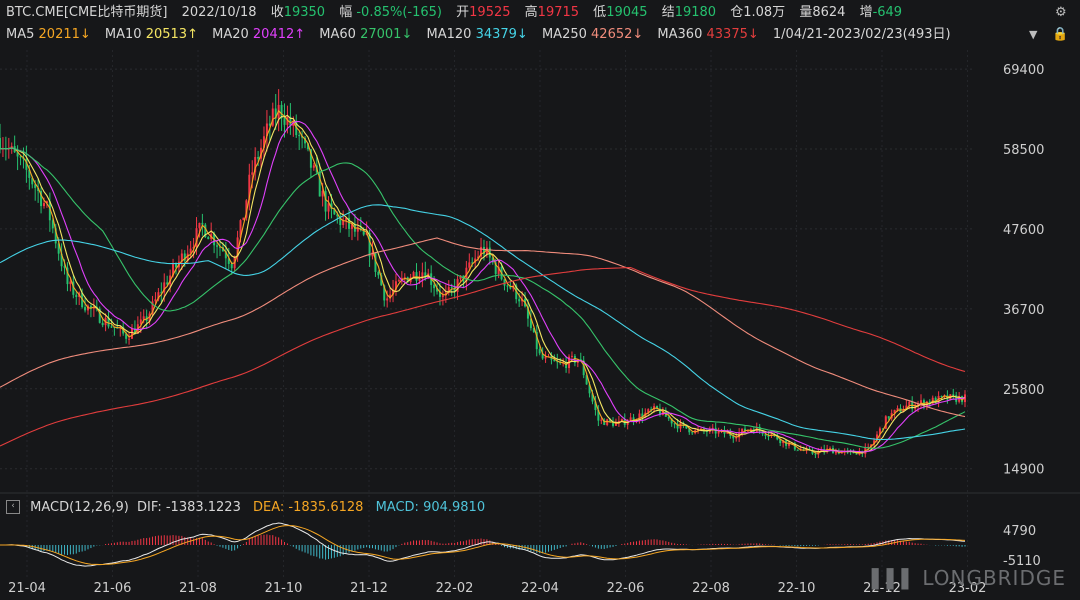 The height and width of the screenshot is (600, 1080). Describe the element at coordinates (668, 12) in the screenshot. I see `settle-label: 结` at that location.